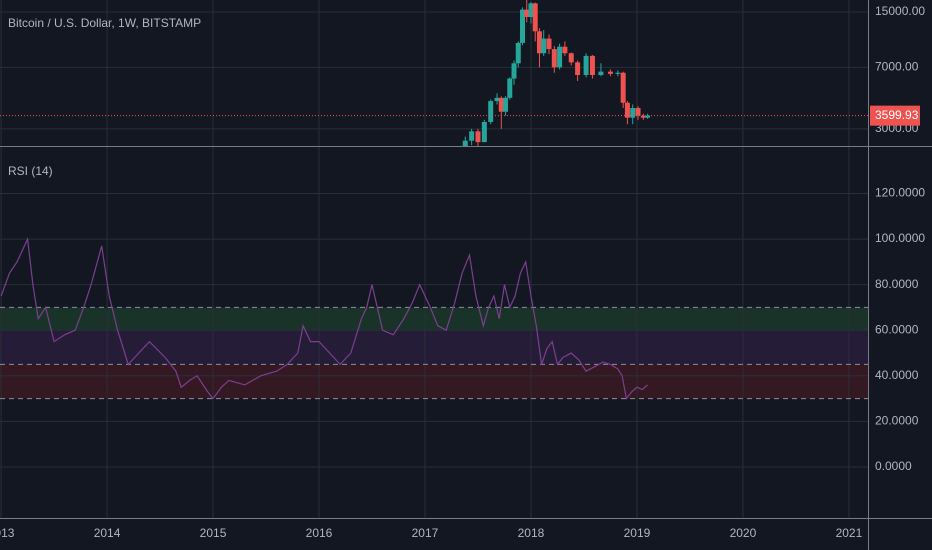  I want to click on indicator-title: RSI (14), so click(30, 171).